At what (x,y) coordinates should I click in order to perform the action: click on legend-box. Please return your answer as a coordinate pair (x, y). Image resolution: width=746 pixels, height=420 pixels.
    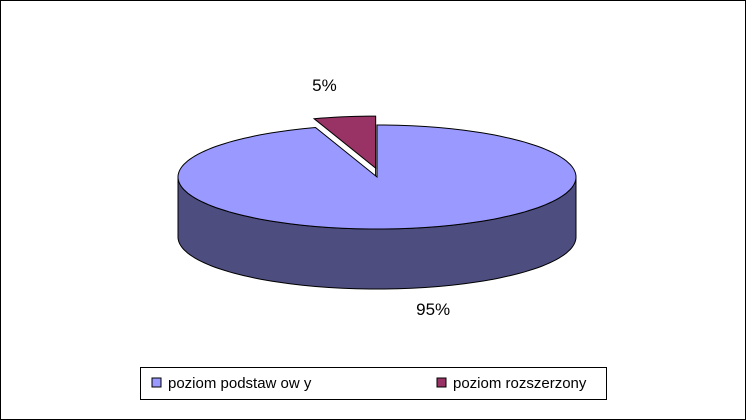
    Looking at the image, I should click on (373, 383).